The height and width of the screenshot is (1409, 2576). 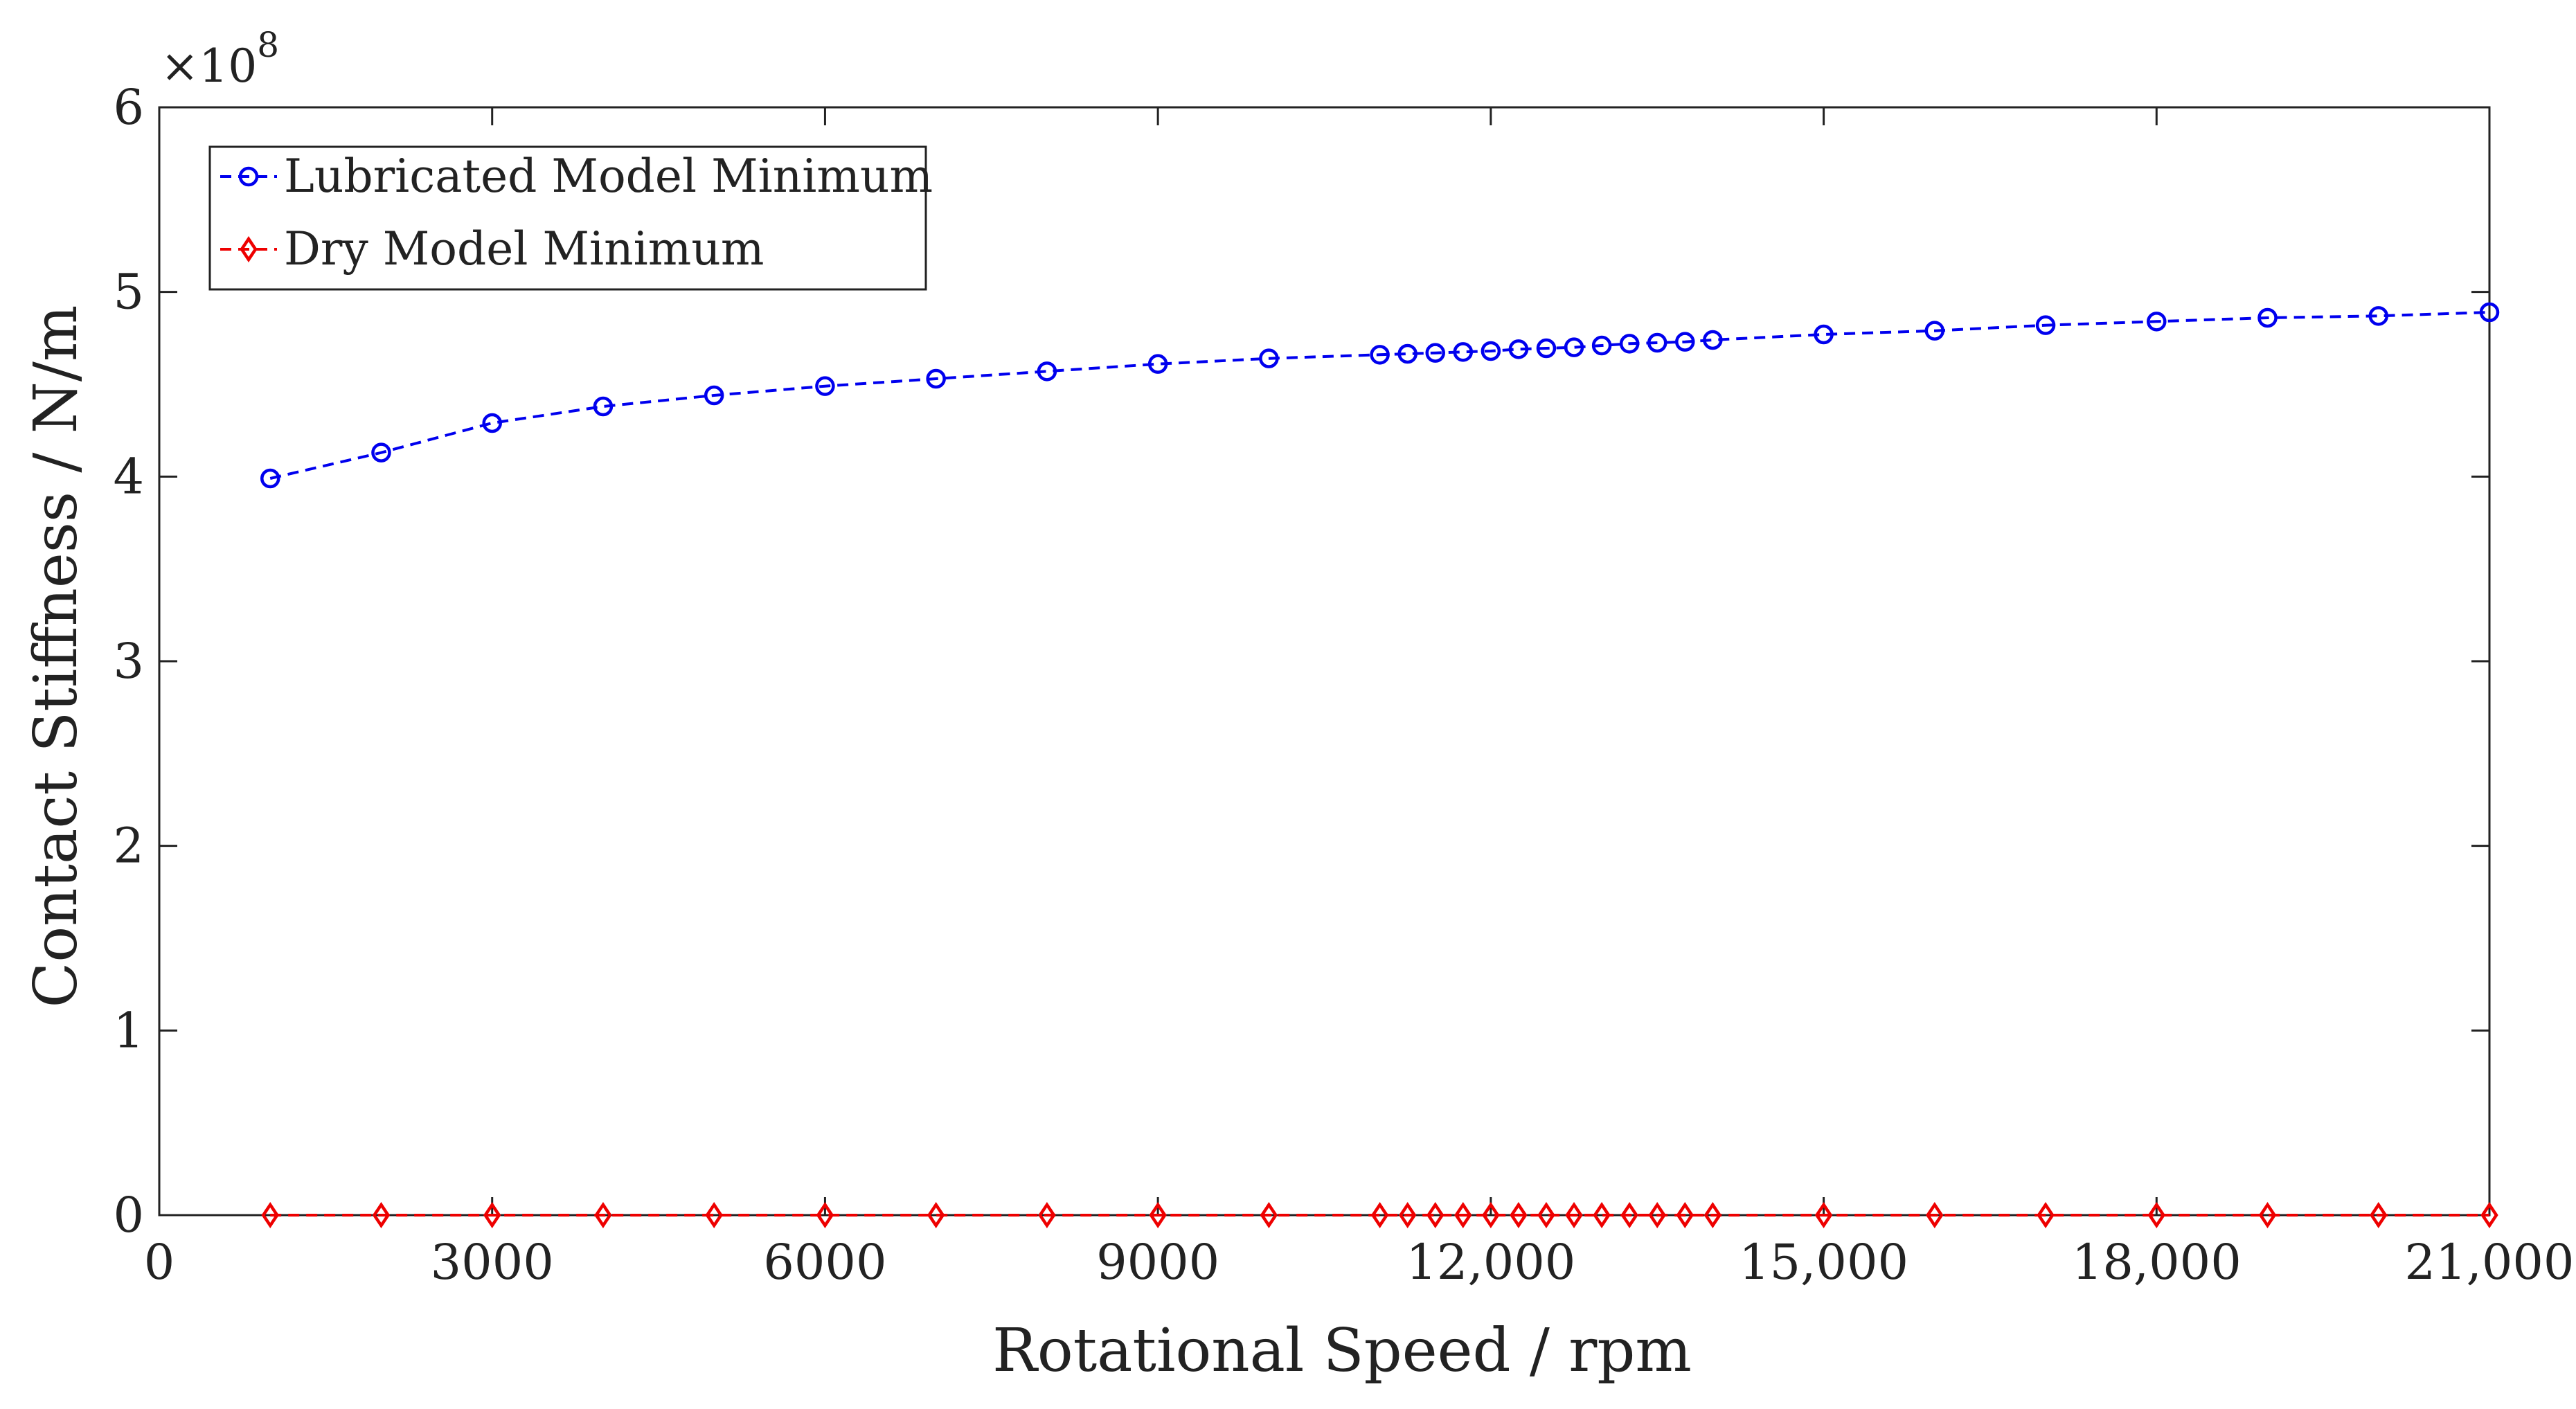 What do you see at coordinates (129, 846) in the screenshot?
I see `y-tick-label: 2` at bounding box center [129, 846].